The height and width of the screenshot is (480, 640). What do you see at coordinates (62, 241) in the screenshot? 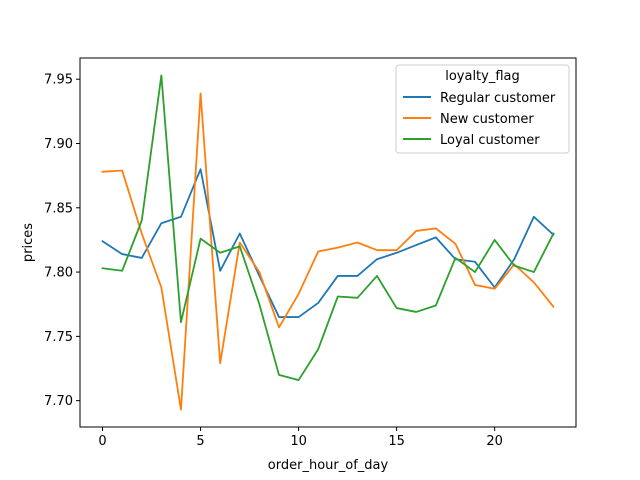
I see `y-axis-ticks: 7.70 7.75 7.80 7.85 7.90 7.95` at bounding box center [62, 241].